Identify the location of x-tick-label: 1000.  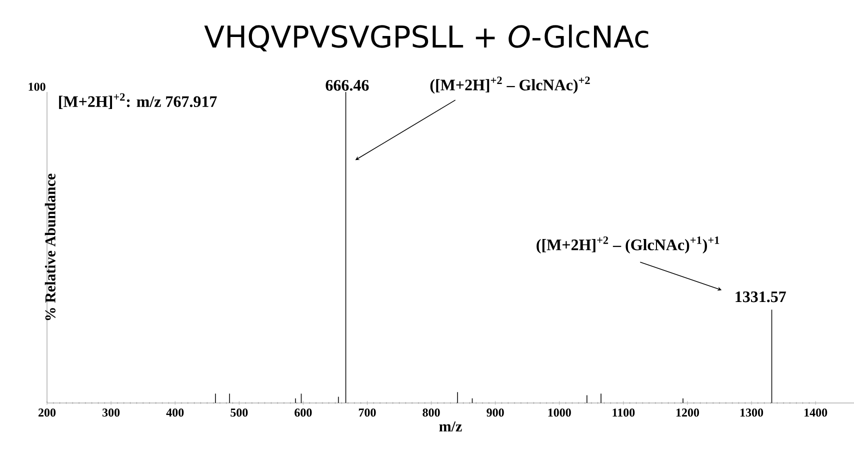
(559, 412).